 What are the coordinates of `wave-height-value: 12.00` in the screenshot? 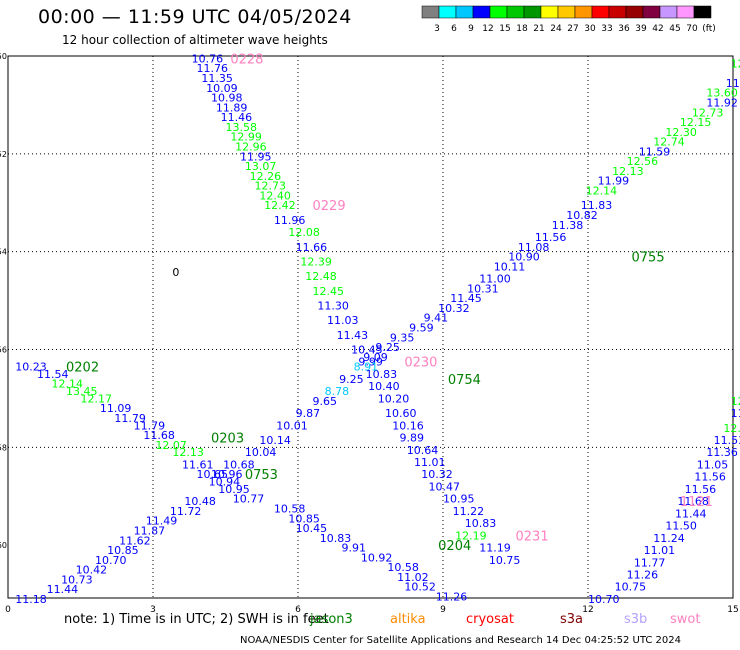 It's located at (731, 428).